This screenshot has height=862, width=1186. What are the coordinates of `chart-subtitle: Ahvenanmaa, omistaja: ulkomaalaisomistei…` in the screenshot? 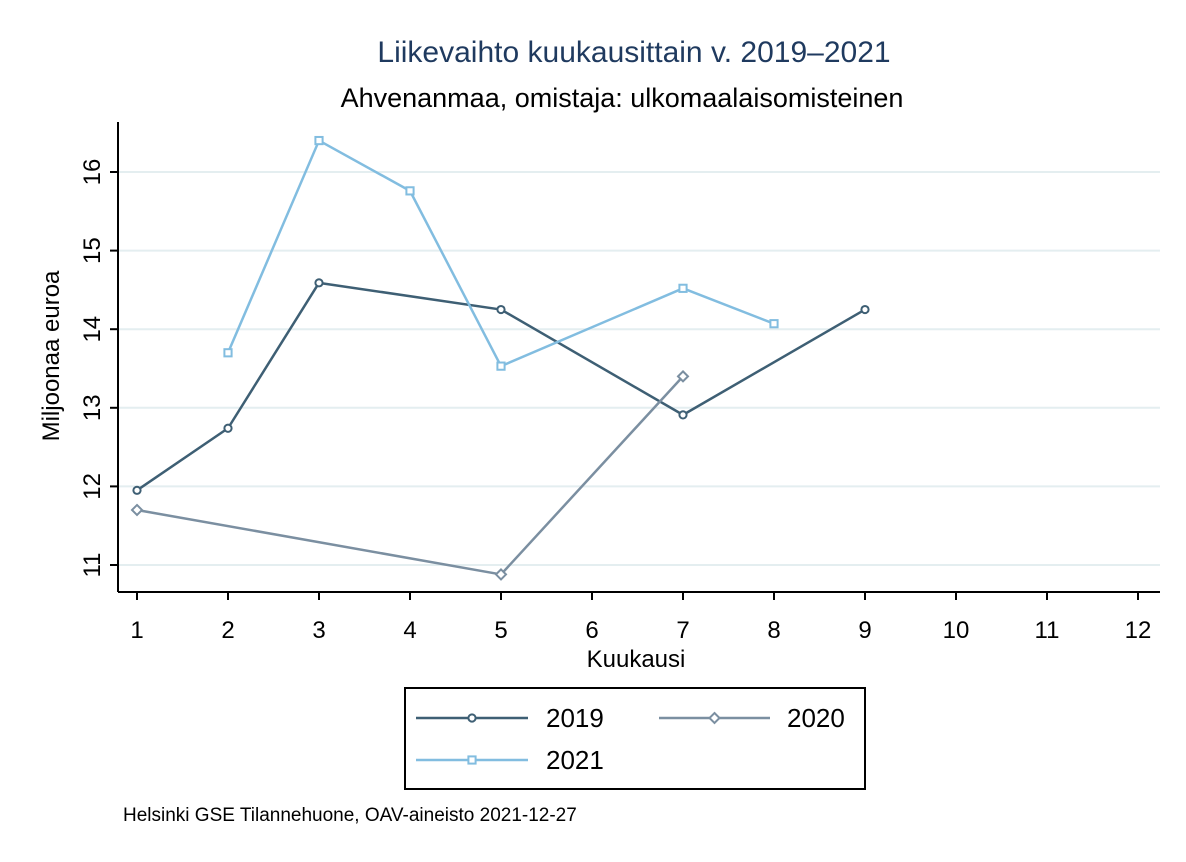 It's located at (622, 98).